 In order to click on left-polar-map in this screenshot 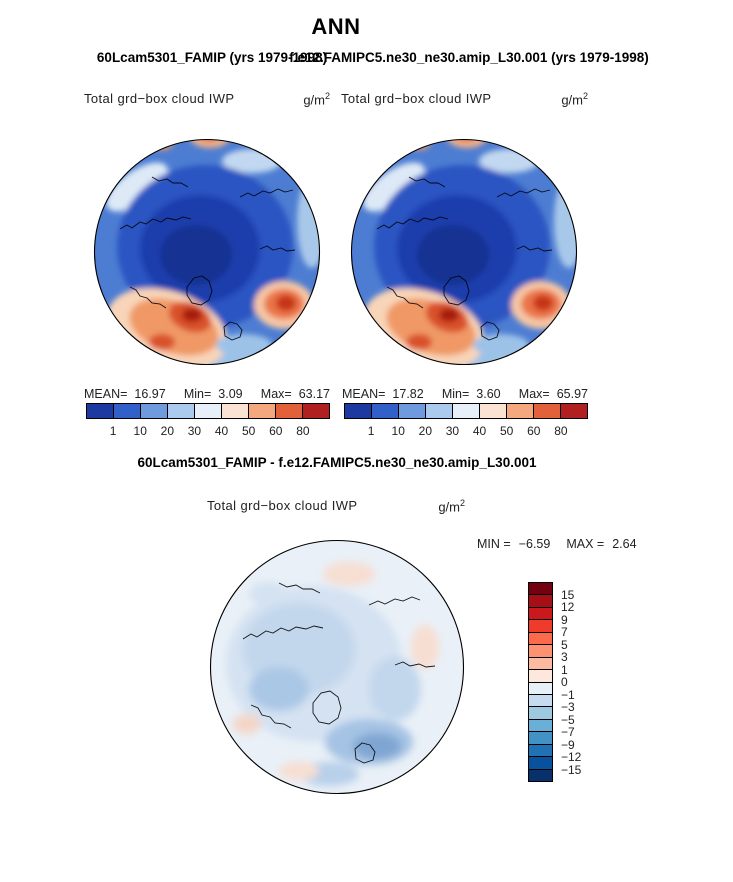, I will do `click(207, 252)`.